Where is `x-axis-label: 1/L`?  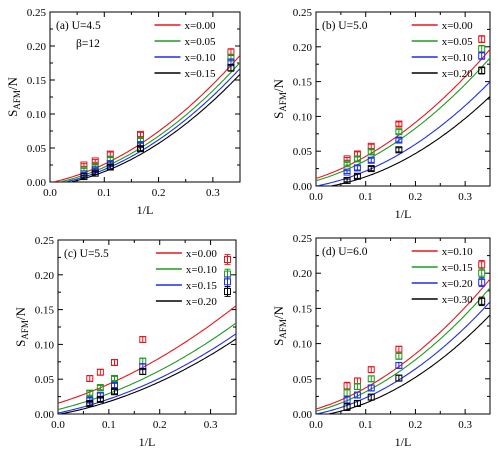 x-axis-label: 1/L is located at coordinates (403, 214).